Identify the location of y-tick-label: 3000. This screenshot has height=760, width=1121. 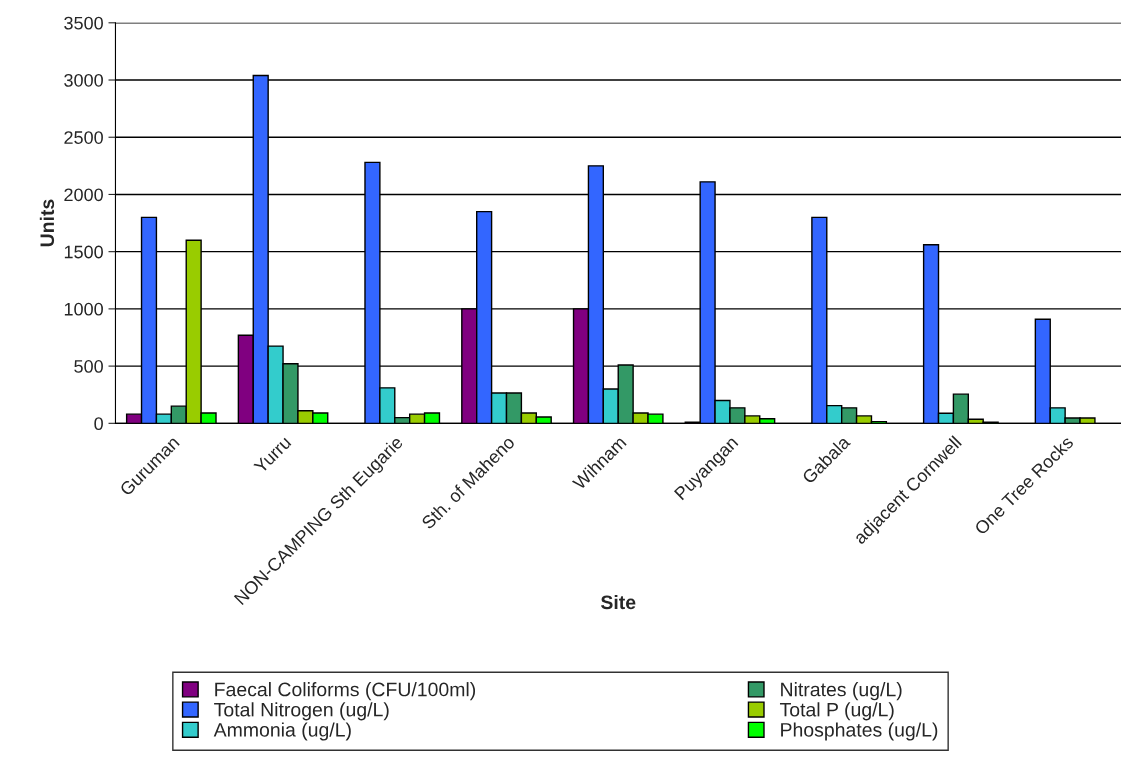
(83, 80).